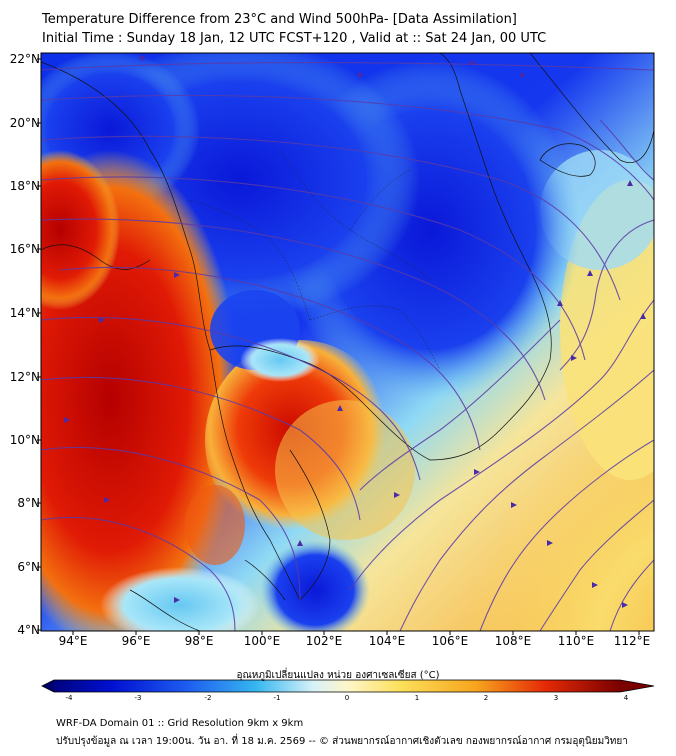 Image resolution: width=676 pixels, height=756 pixels. I want to click on lon-label: 98°E, so click(199, 641).